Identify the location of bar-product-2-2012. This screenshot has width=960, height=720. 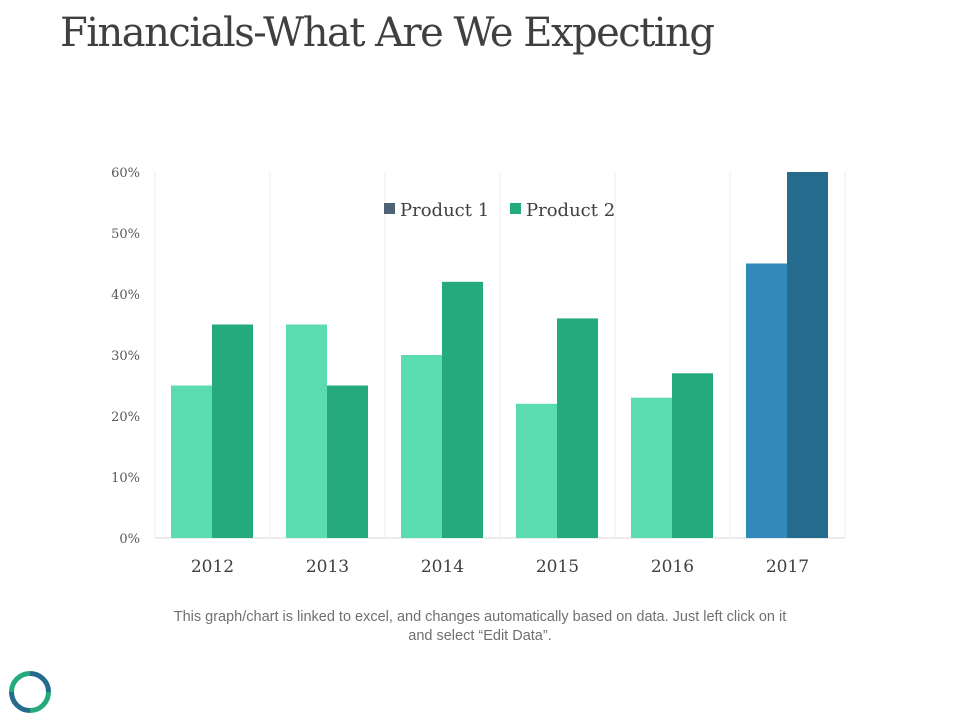
(232, 431).